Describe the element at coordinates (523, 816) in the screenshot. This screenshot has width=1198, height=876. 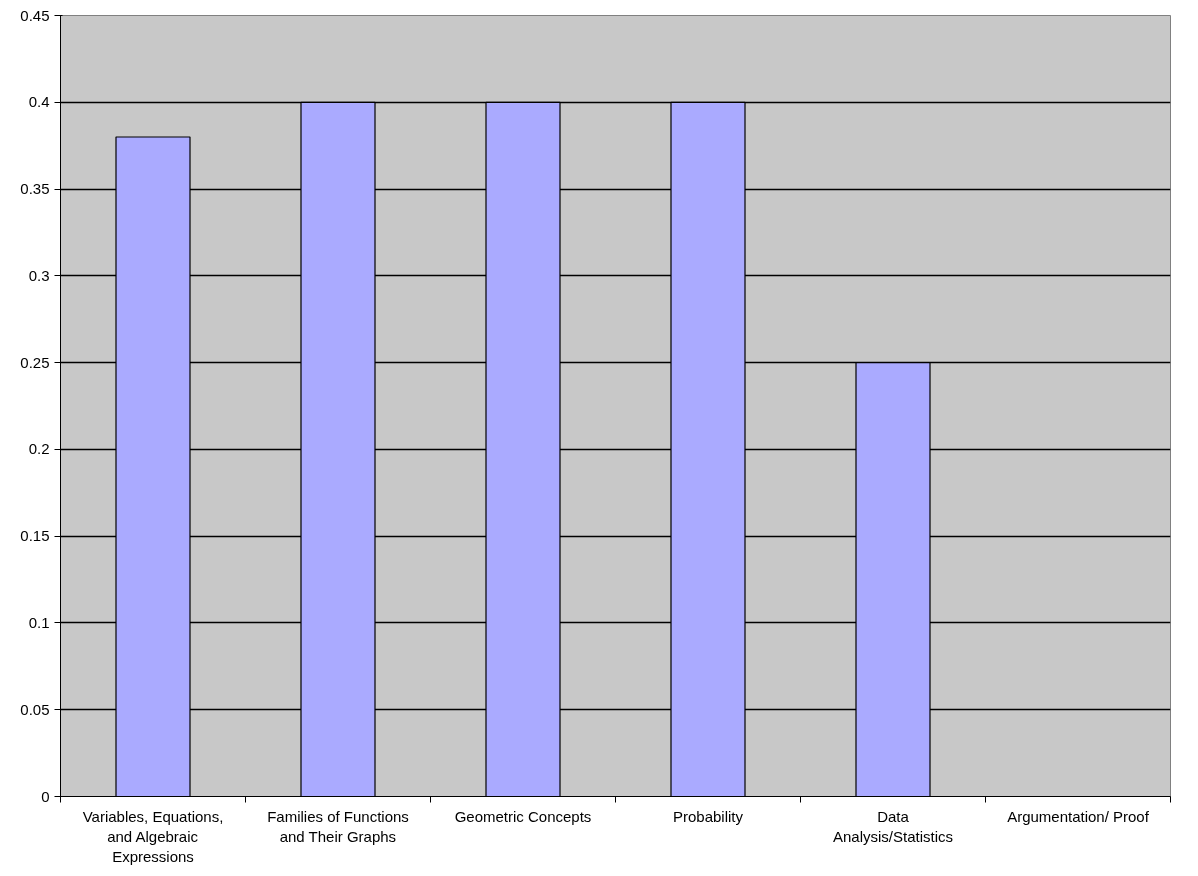
I see `x-tick-label: Geometric Concepts` at that location.